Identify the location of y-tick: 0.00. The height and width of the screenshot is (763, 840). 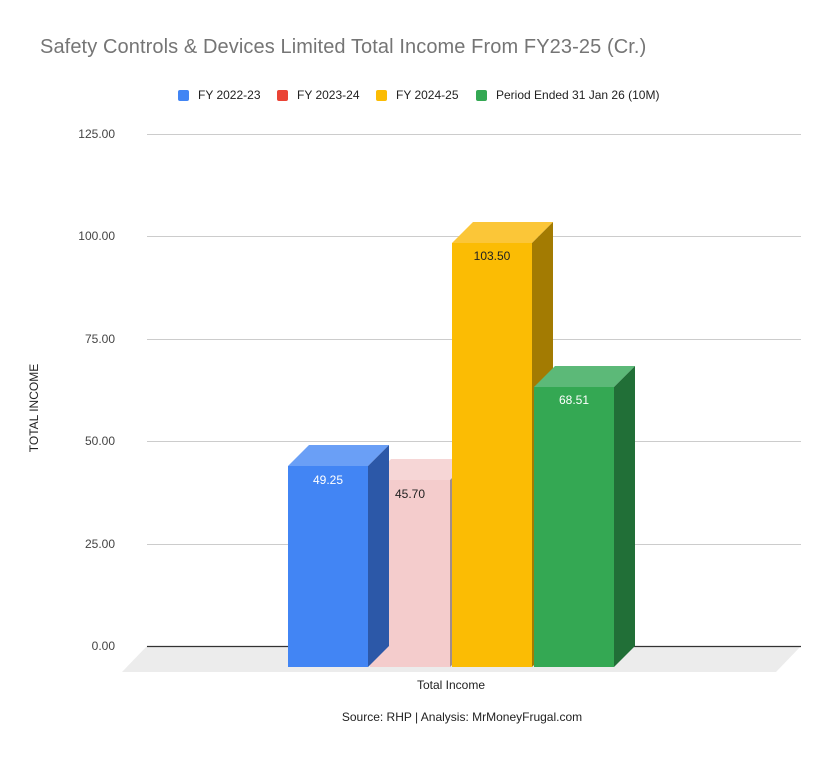
(103, 646).